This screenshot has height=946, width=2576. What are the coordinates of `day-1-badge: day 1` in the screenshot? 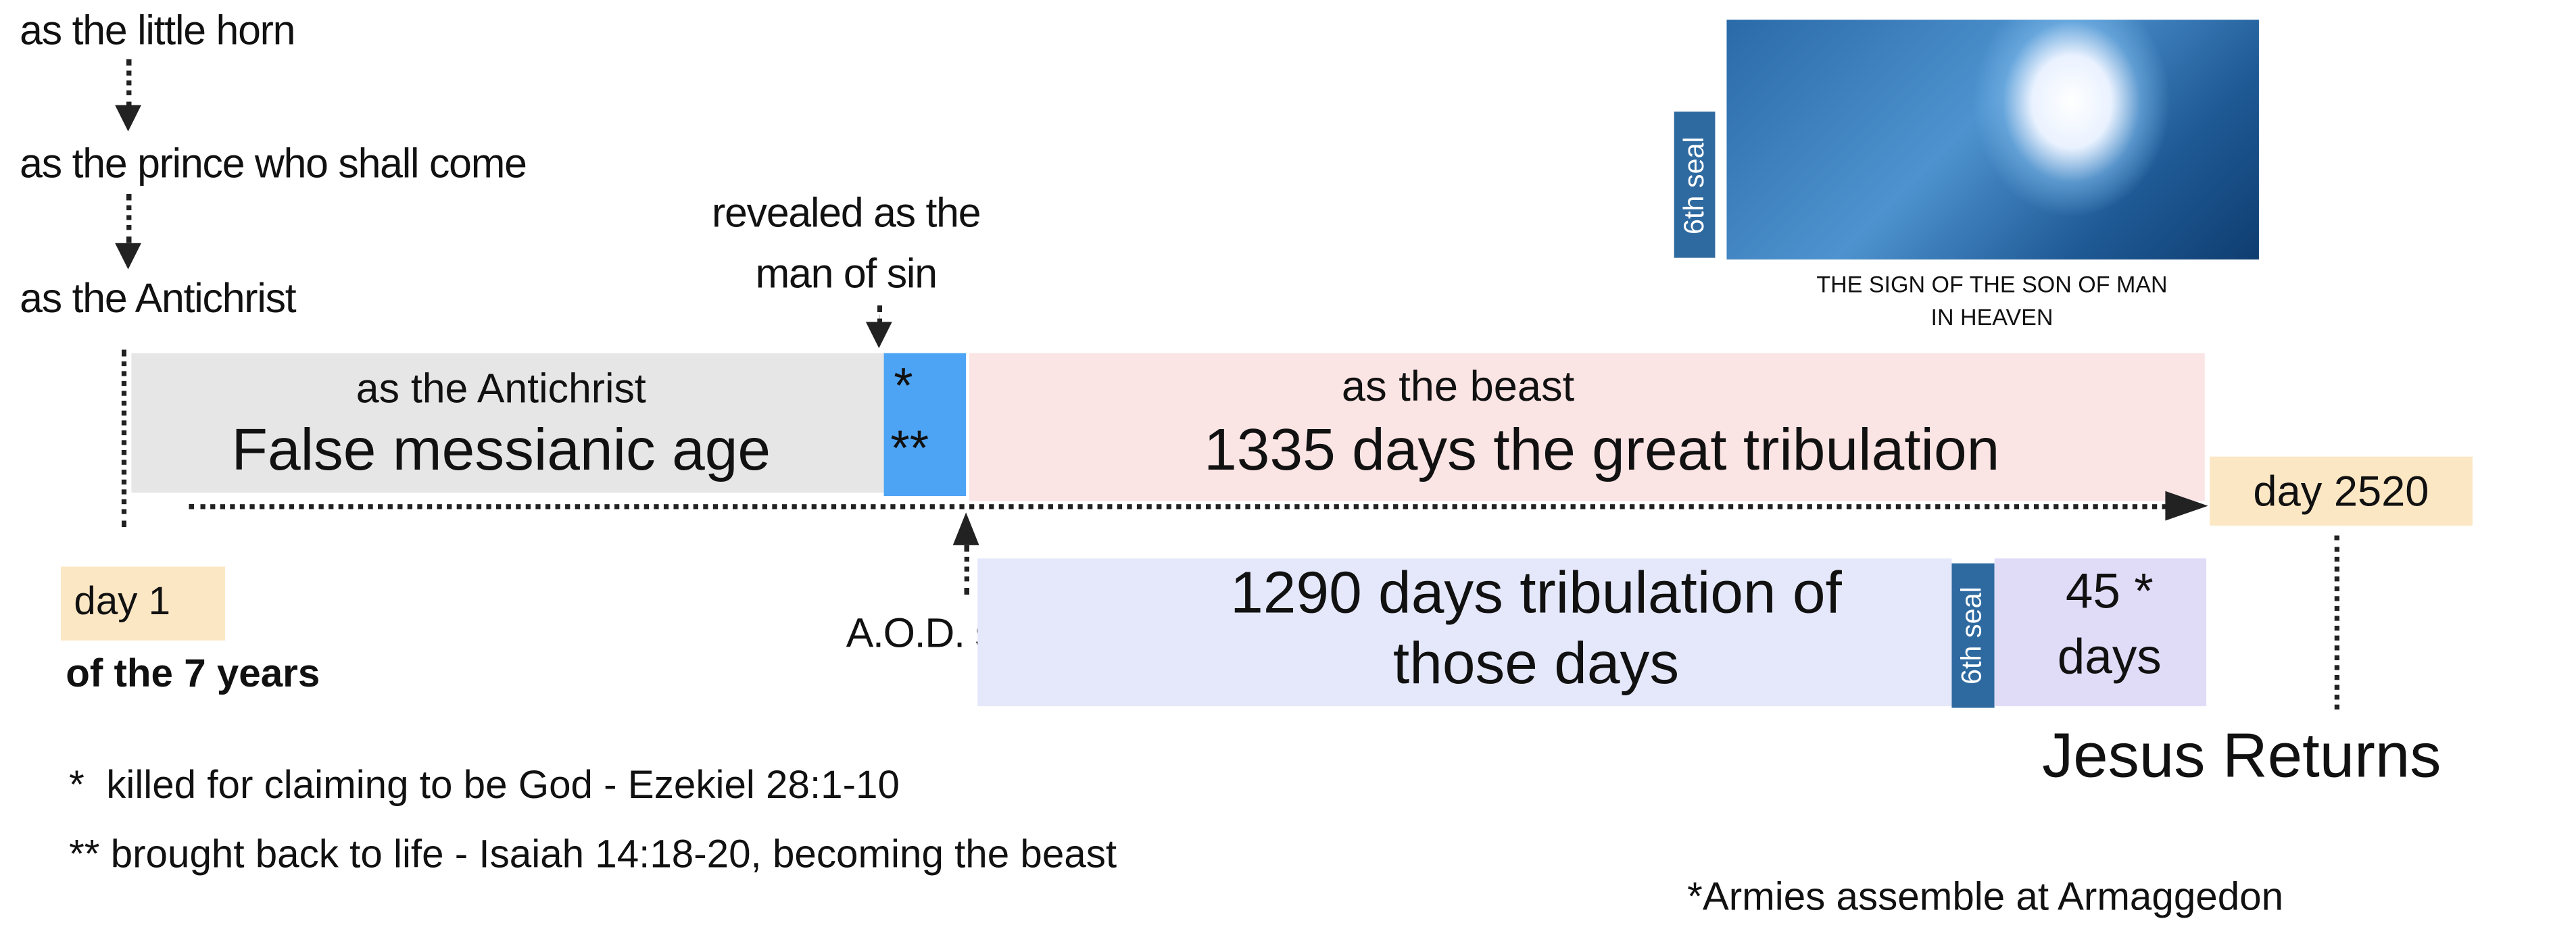 It's located at (142, 604).